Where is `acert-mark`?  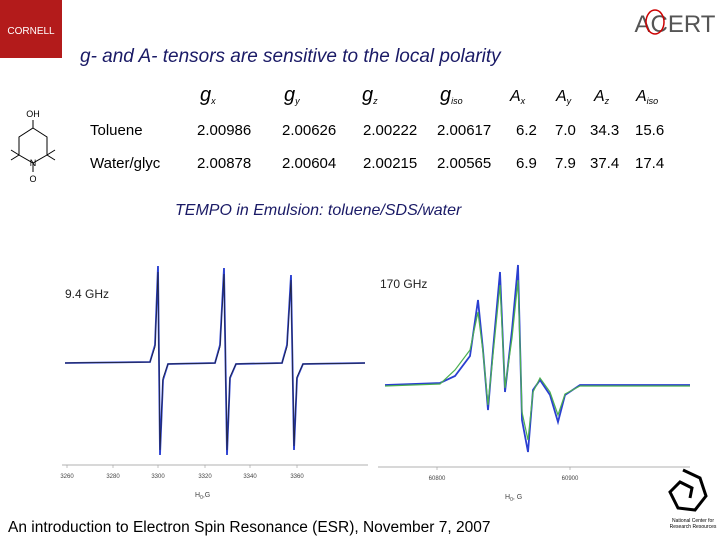 acert-mark is located at coordinates (655, 22).